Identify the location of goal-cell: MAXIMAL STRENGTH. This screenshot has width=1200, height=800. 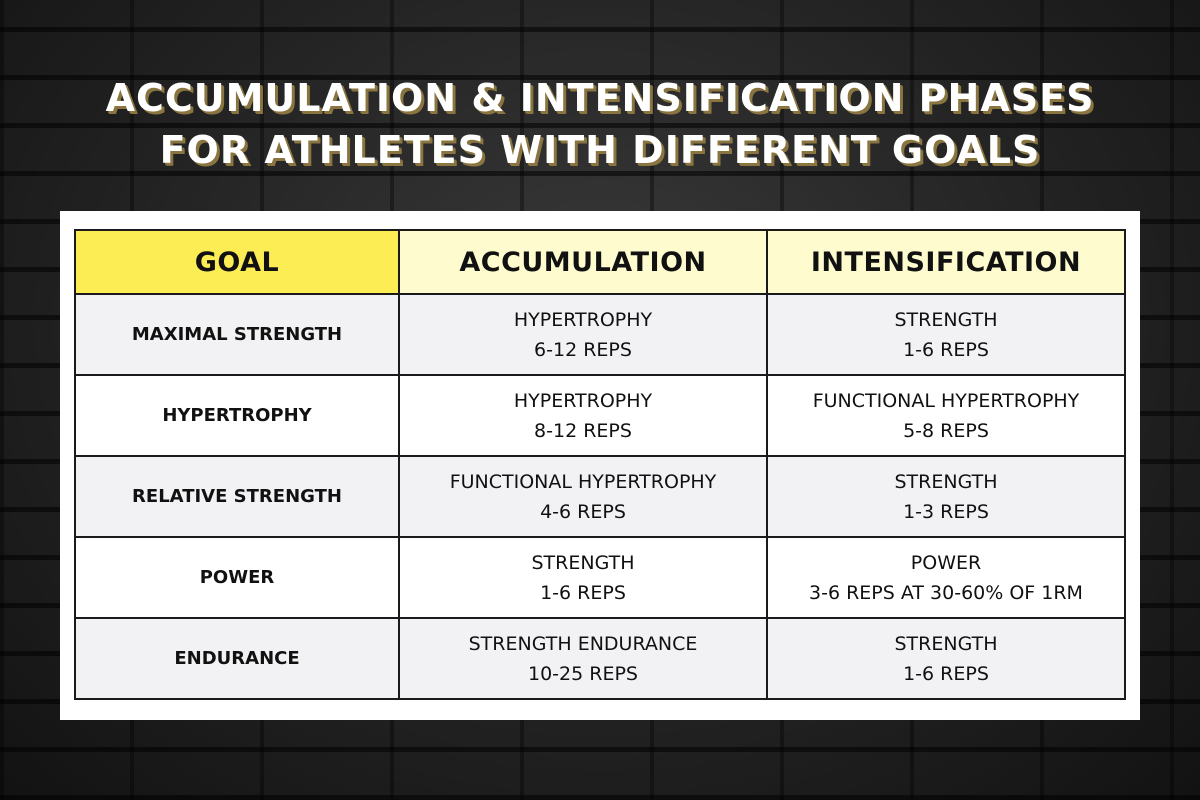
(237, 334).